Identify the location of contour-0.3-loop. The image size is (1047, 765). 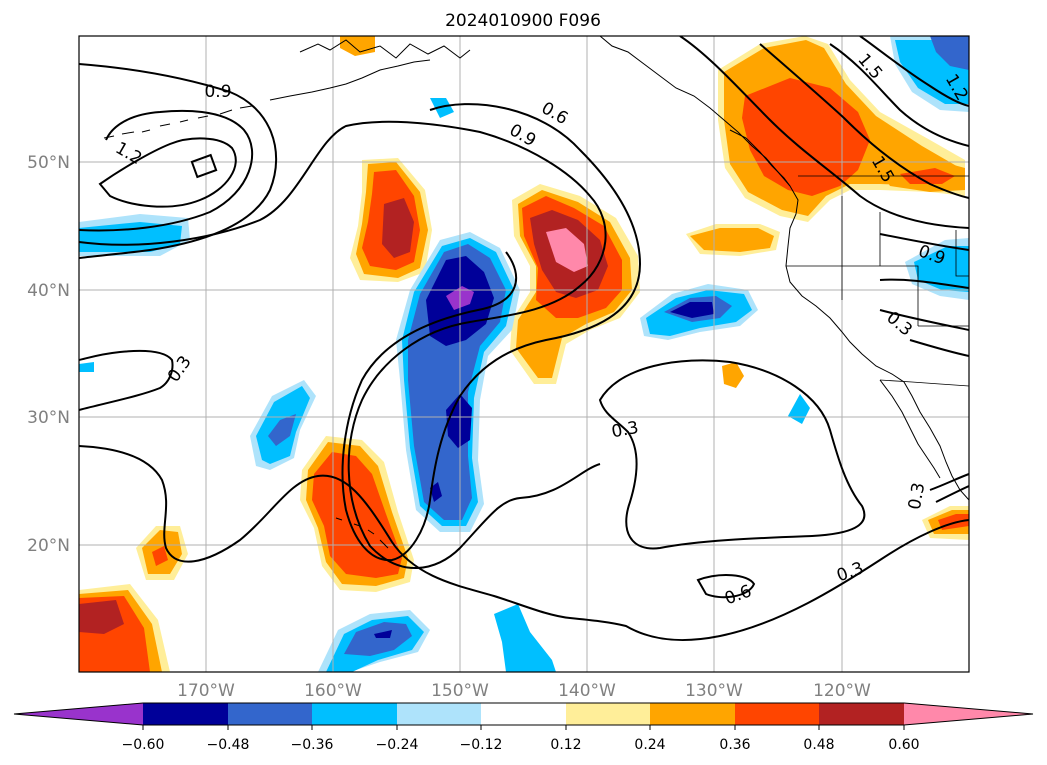
(732, 454).